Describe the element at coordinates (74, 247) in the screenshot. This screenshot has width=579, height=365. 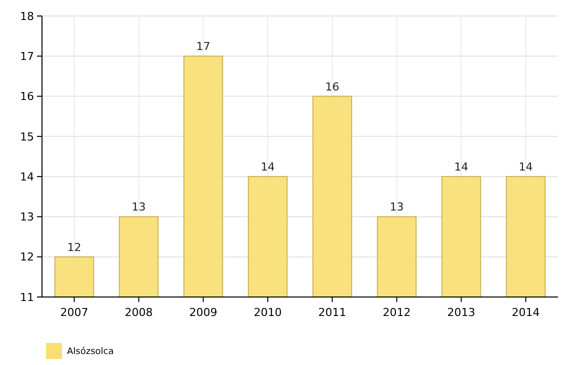
I see `data-label: 12` at that location.